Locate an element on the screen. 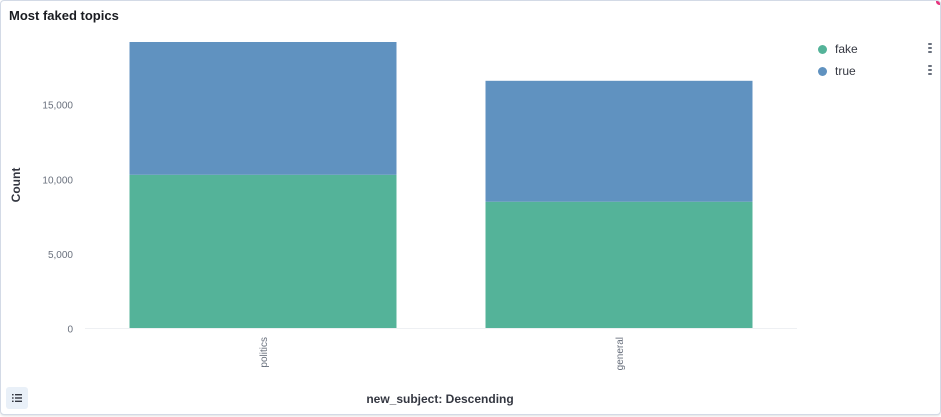 This screenshot has height=417, width=941. legend-label-fake: fake is located at coordinates (846, 49).